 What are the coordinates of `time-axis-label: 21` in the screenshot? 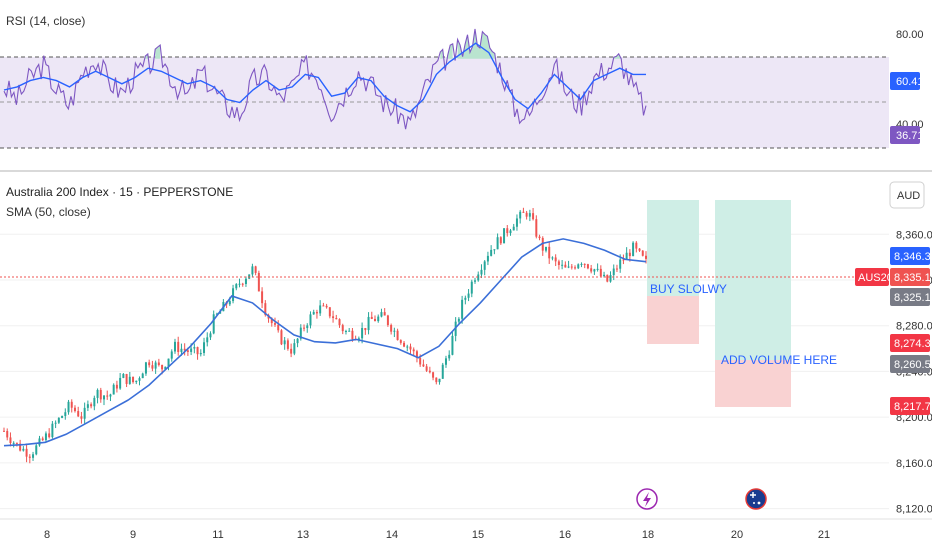 It's located at (824, 535).